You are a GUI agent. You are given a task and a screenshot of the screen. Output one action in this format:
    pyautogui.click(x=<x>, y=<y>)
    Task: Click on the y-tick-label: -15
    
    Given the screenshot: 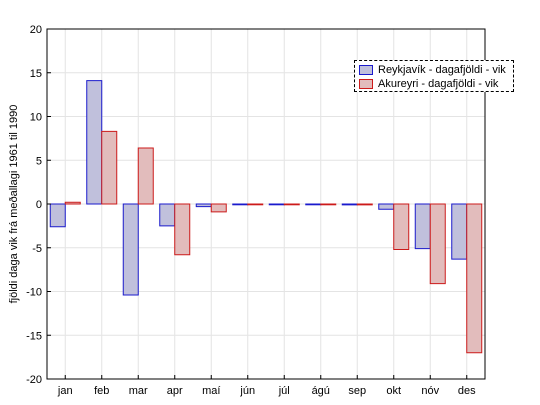 What is the action you would take?
    pyautogui.click(x=34, y=336)
    